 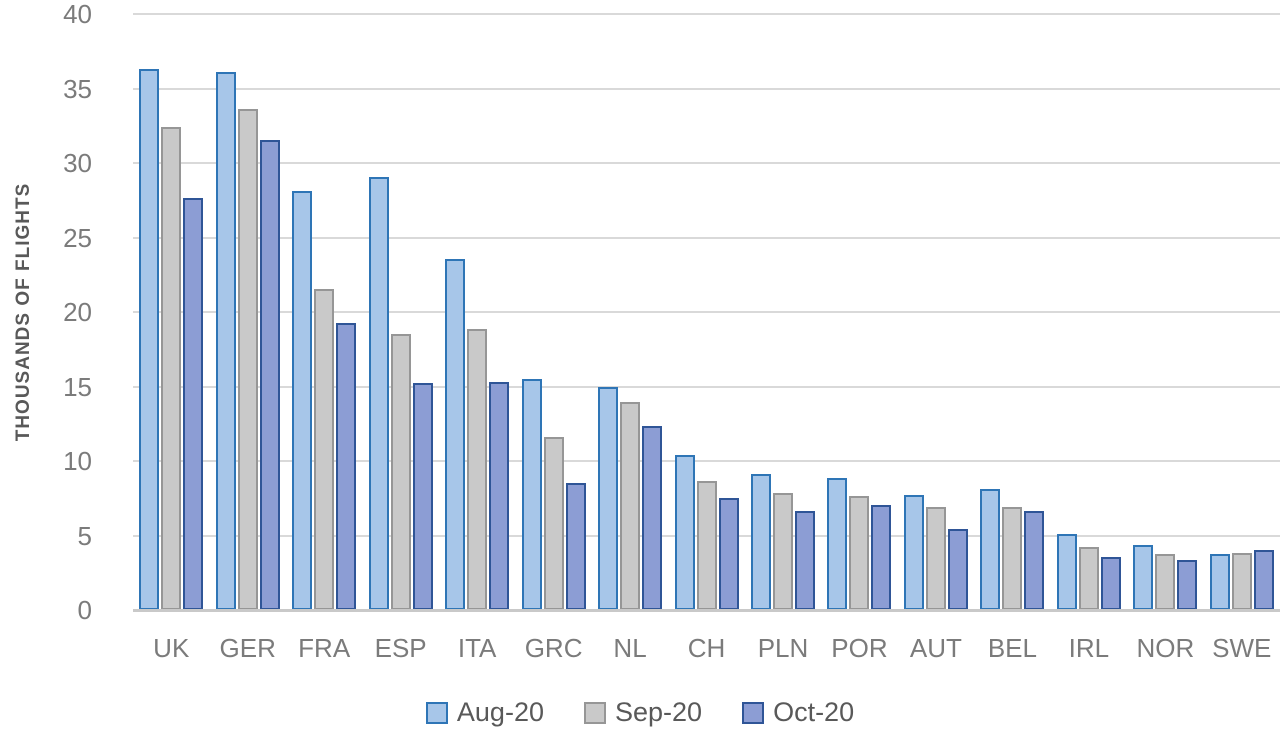 What do you see at coordinates (1012, 648) in the screenshot?
I see `x-tick-label-bel: BEL` at bounding box center [1012, 648].